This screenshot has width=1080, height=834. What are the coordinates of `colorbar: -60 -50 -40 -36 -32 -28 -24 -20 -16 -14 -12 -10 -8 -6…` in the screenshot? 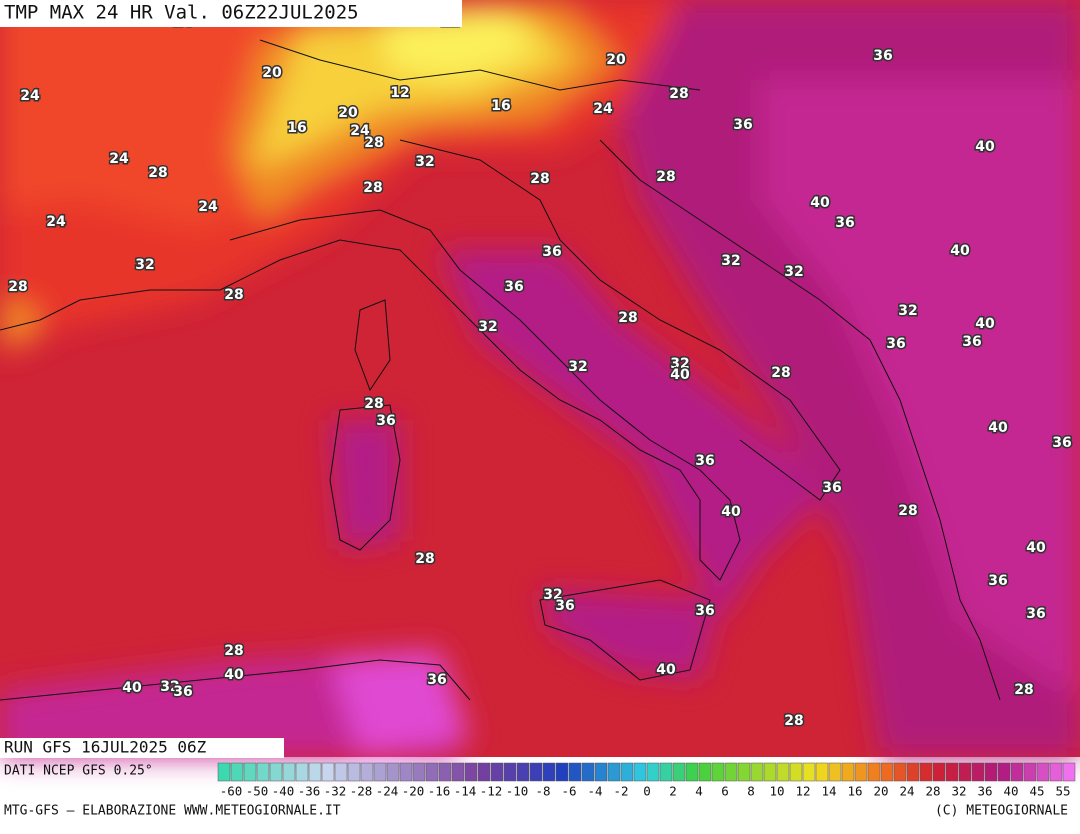 It's located at (646, 780).